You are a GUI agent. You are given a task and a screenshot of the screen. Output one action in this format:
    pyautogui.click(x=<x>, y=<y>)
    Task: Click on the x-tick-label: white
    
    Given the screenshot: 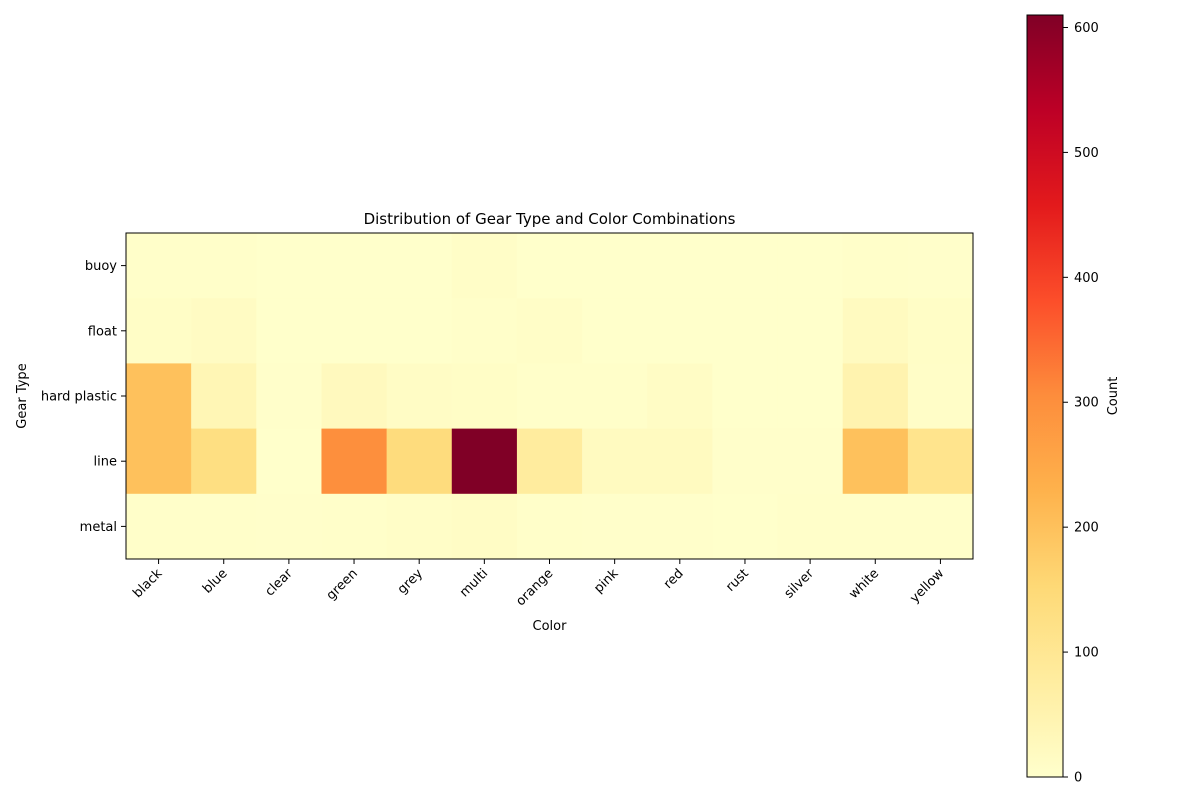 What is the action you would take?
    pyautogui.click(x=864, y=584)
    